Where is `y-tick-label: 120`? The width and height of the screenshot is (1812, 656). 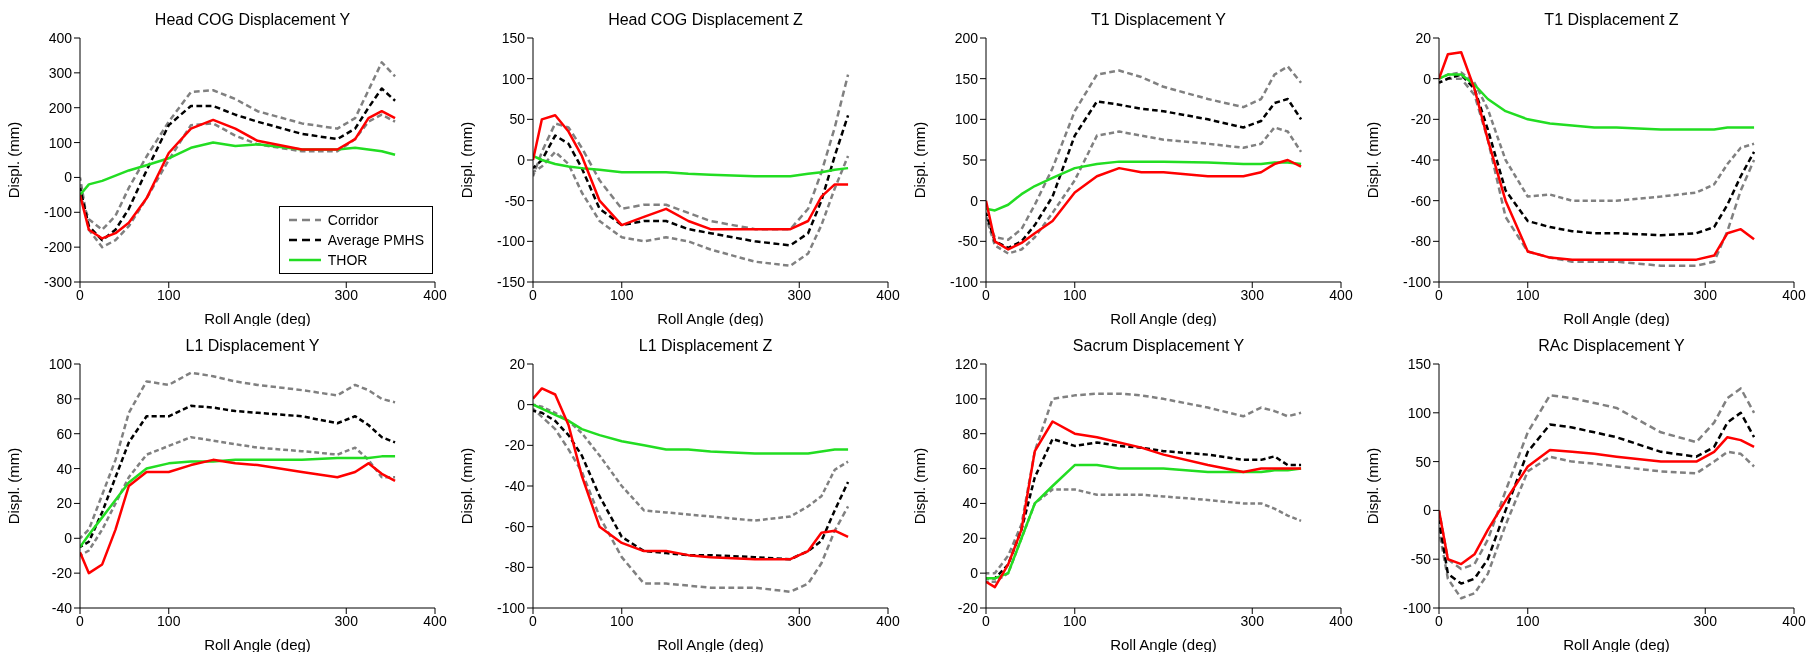
y-tick-label: 120 is located at coordinates (966, 363).